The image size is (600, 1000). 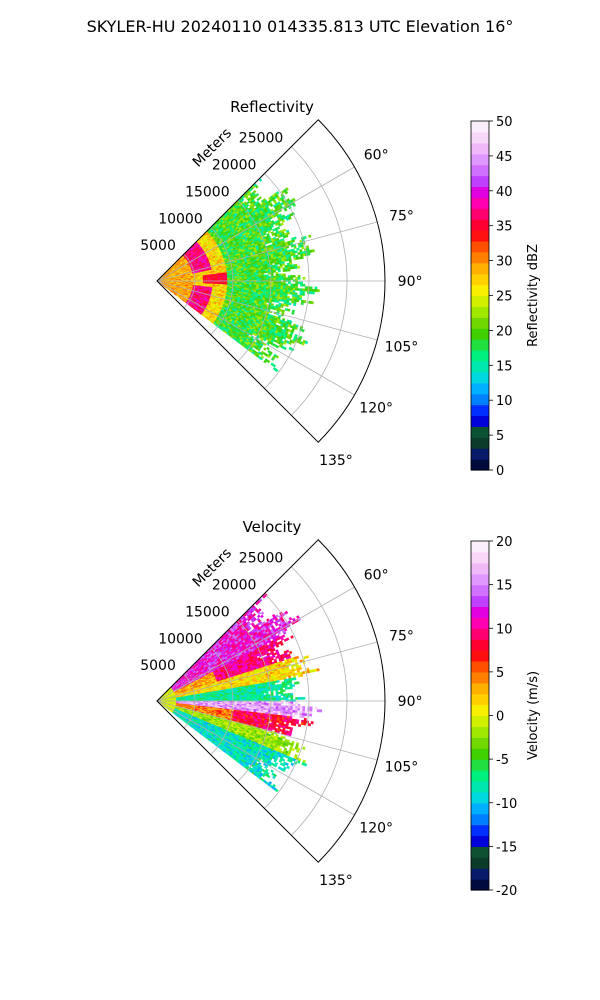 I want to click on colorbar-tick-label: -10, so click(x=506, y=804).